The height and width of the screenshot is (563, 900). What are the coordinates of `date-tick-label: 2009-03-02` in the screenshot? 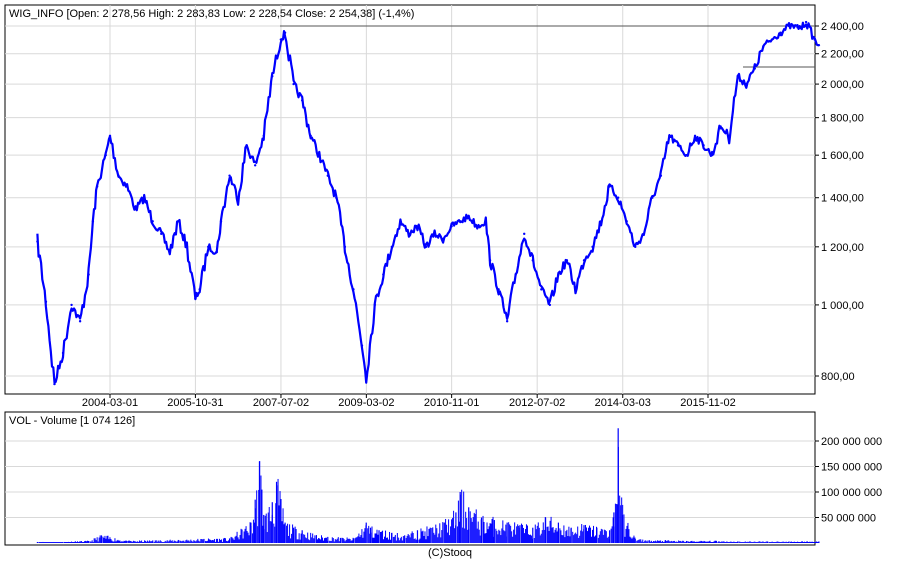 It's located at (366, 403).